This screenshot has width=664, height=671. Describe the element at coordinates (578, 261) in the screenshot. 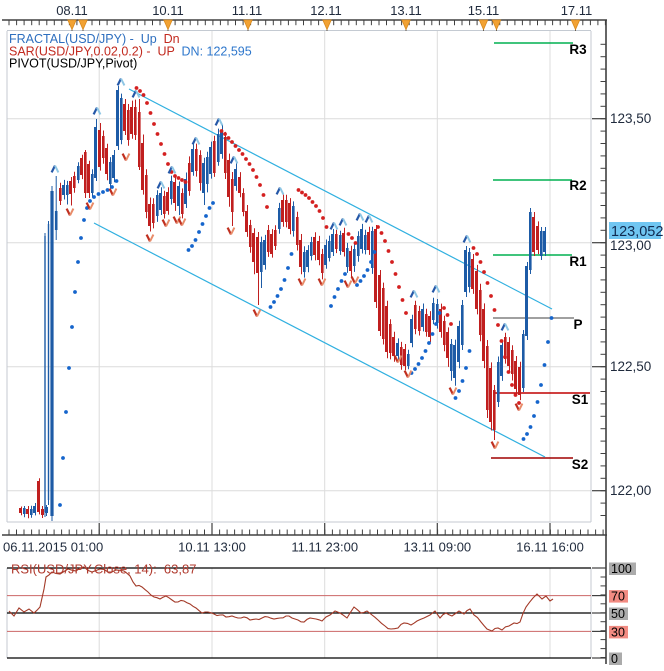

I see `svg-text: R1` at that location.